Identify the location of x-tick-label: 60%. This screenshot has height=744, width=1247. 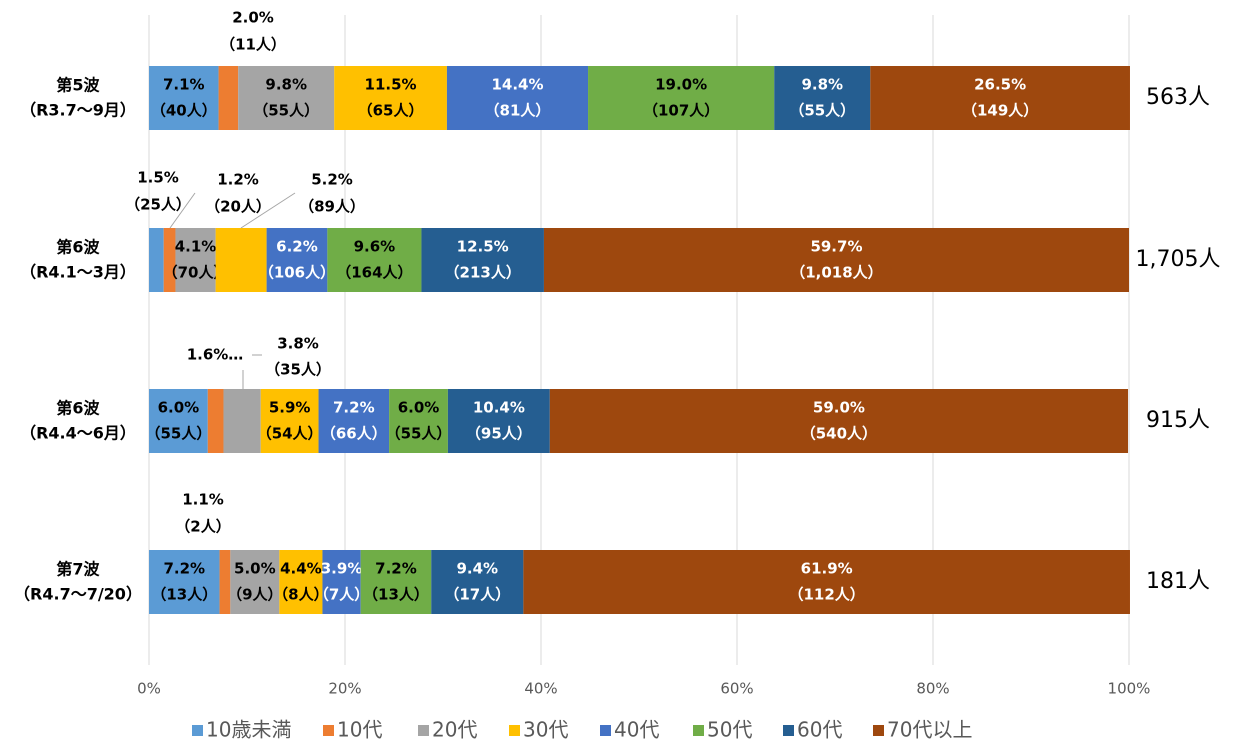
(736, 689).